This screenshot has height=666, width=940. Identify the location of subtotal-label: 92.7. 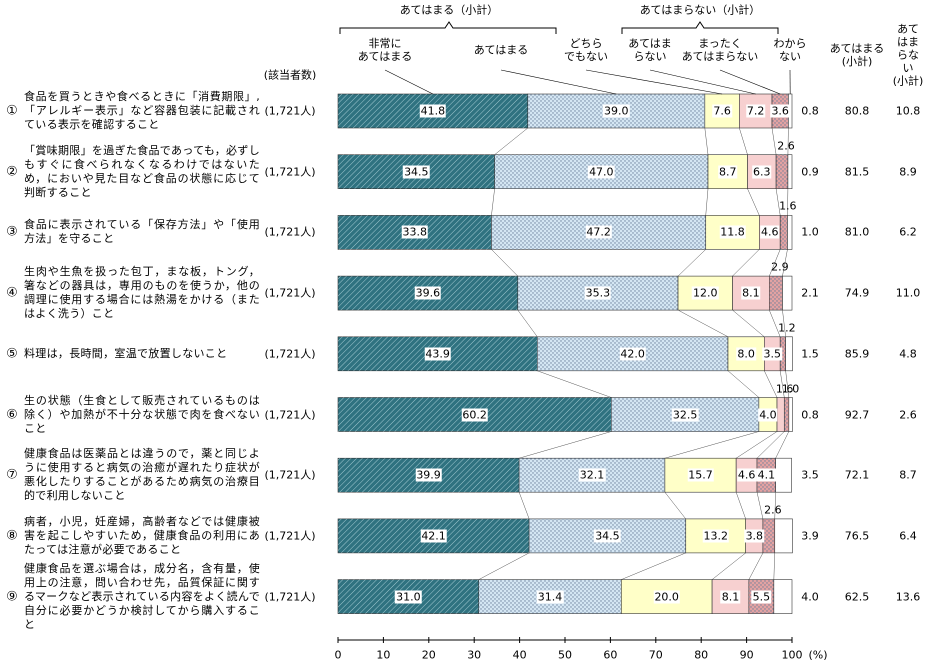
(857, 414).